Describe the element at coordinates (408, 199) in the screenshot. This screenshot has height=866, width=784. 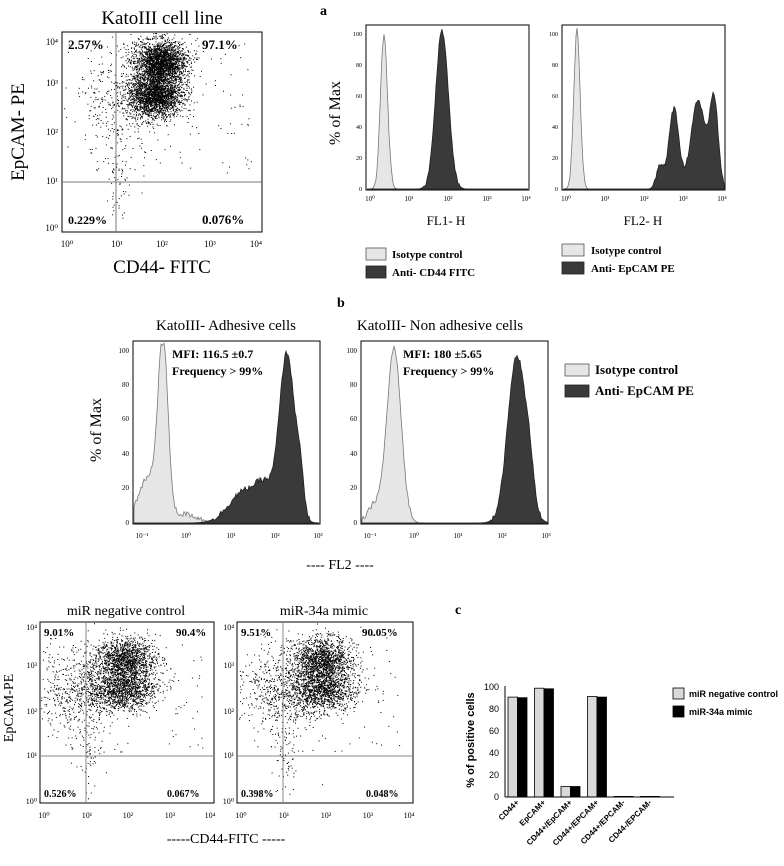
I see `fl1-xtick-1: 10¹` at that location.